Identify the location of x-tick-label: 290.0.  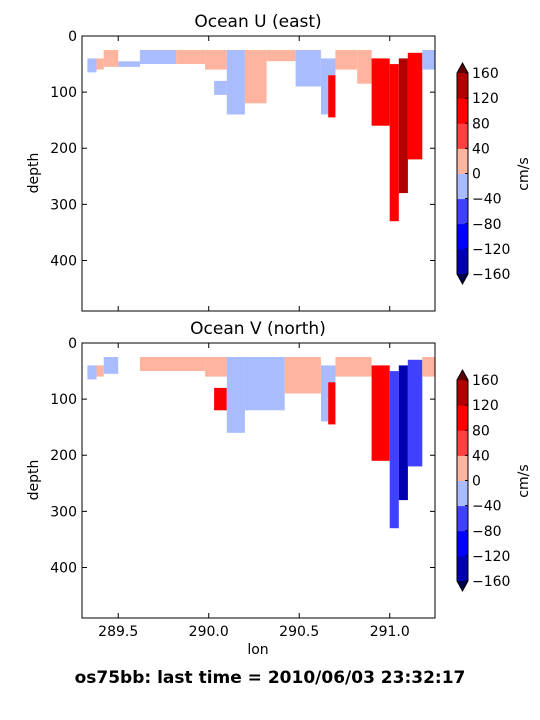
(209, 632).